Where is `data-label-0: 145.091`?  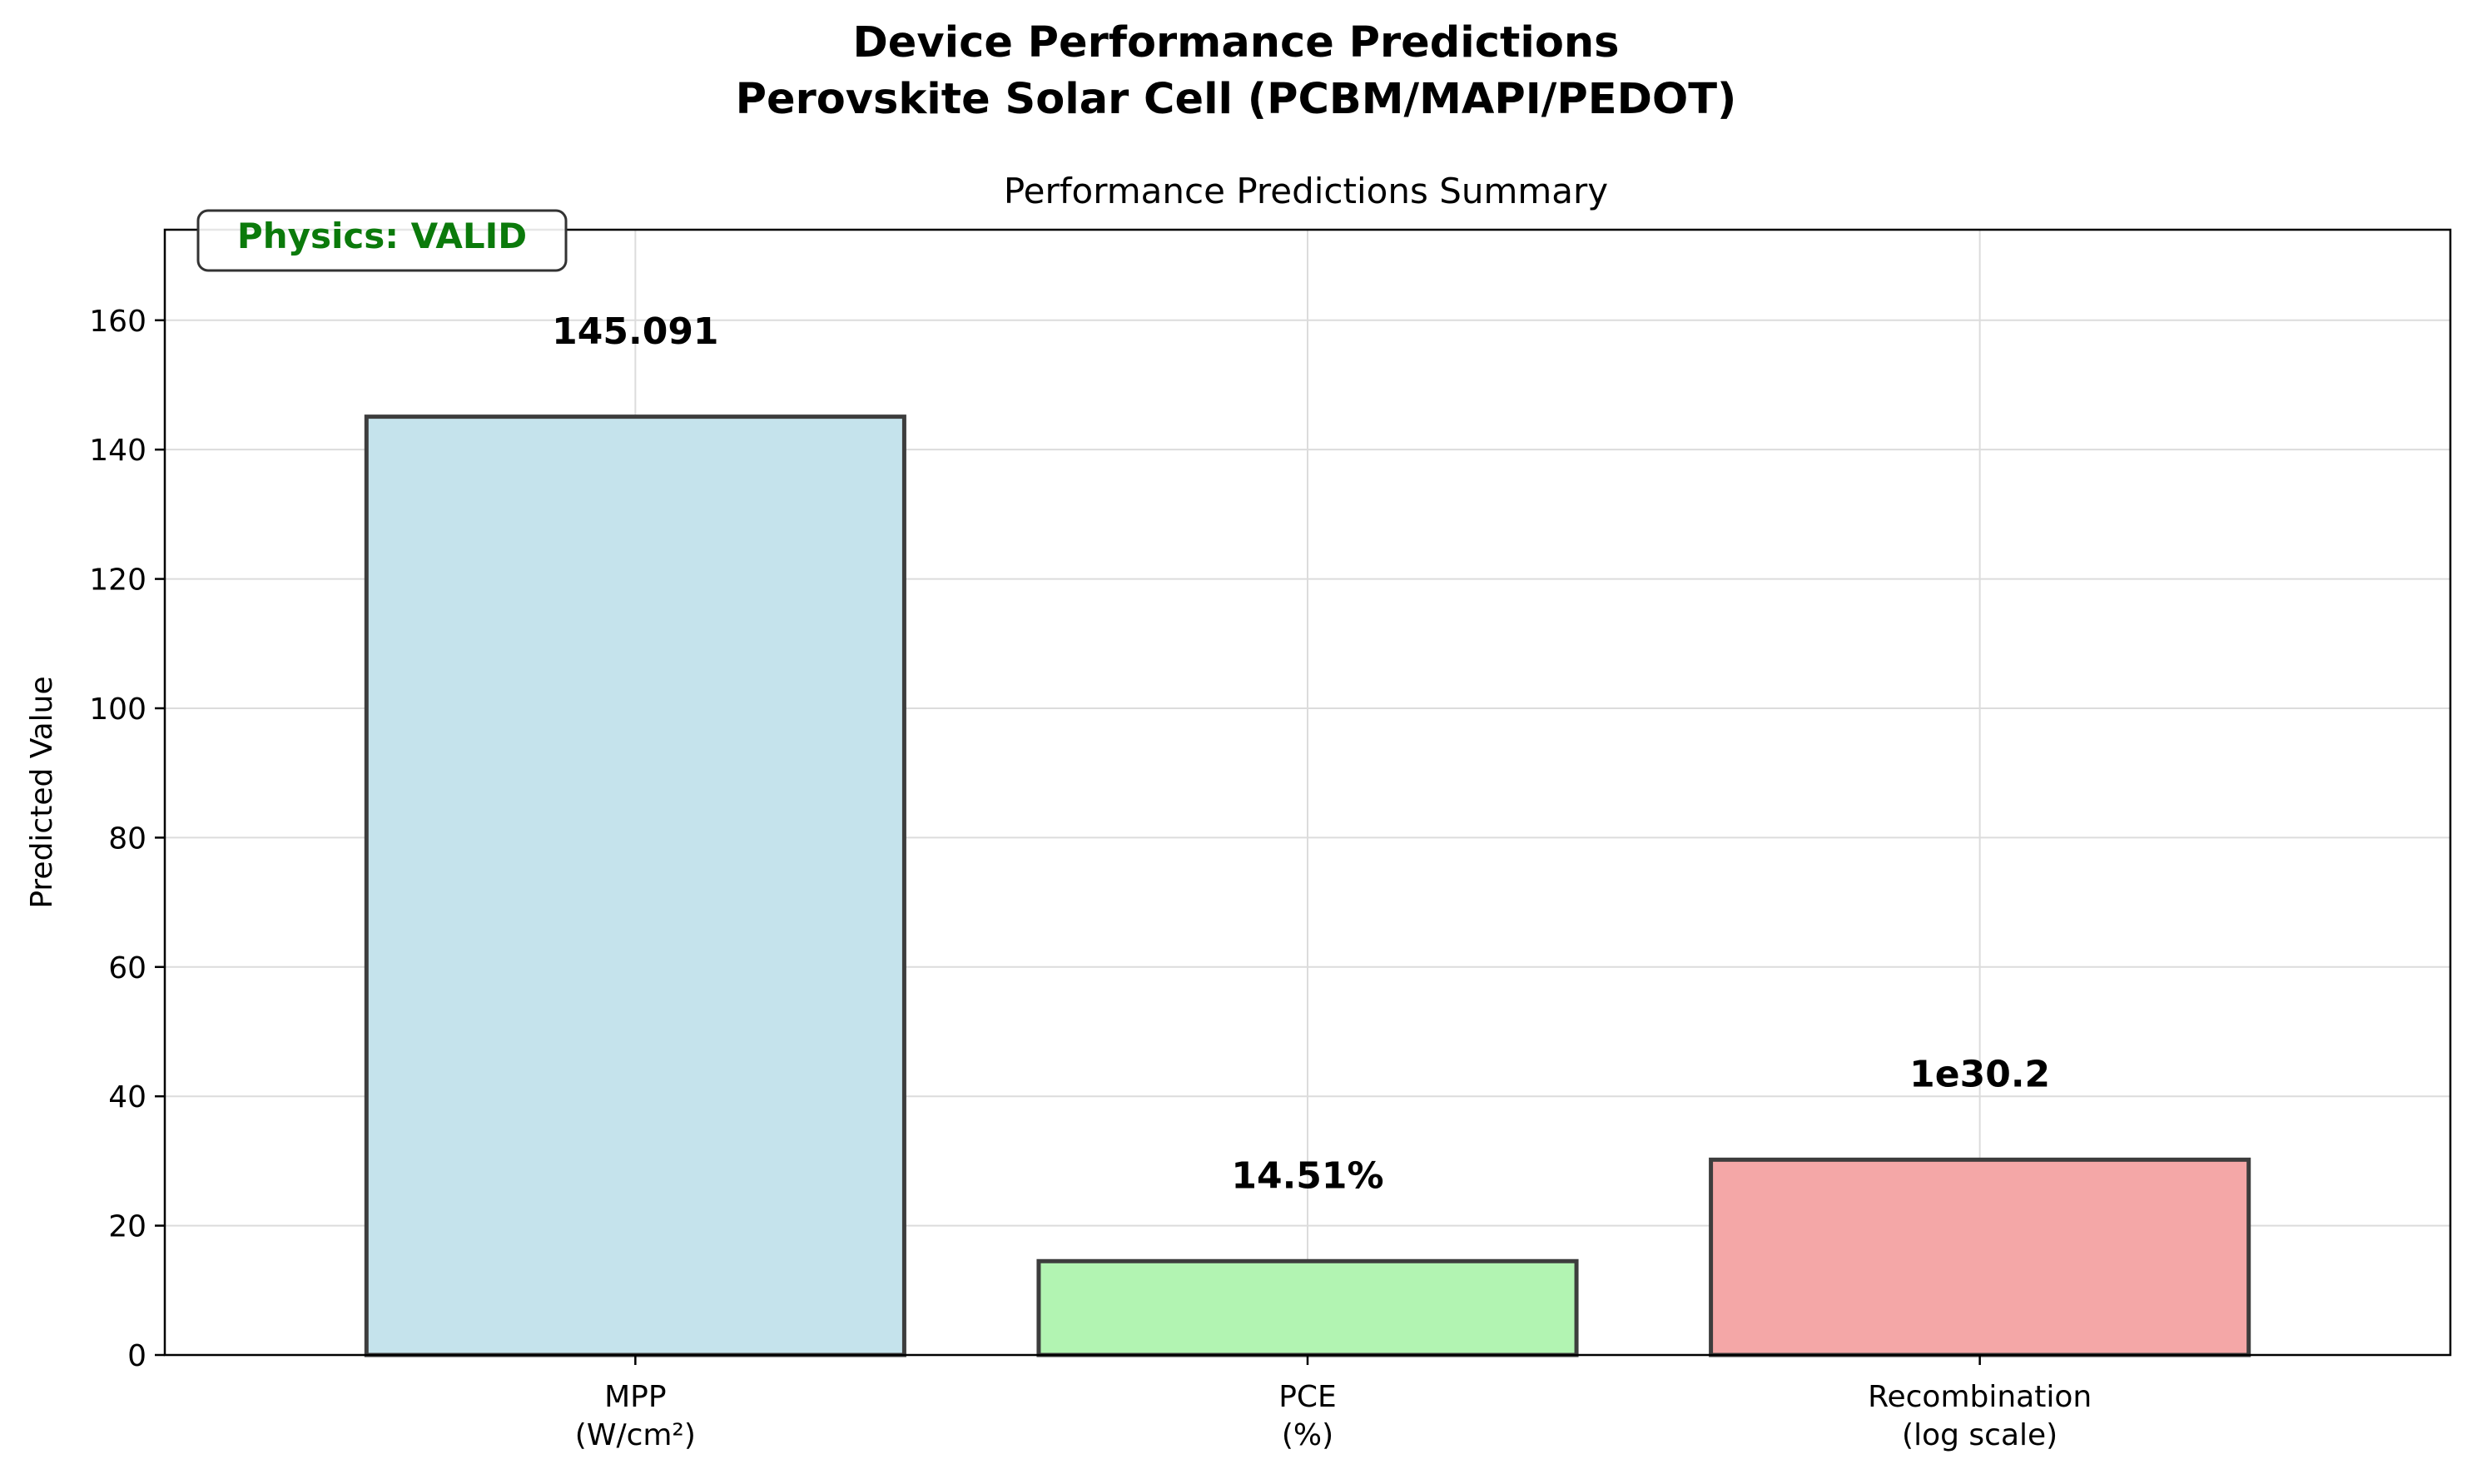 data-label-0: 145.091 is located at coordinates (635, 331).